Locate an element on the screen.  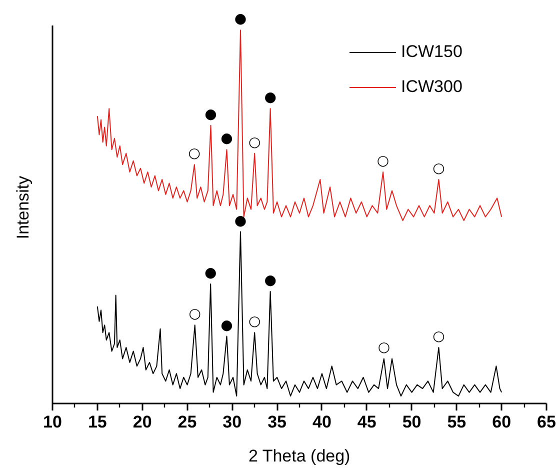
x-tick-label: 20 is located at coordinates (142, 422).